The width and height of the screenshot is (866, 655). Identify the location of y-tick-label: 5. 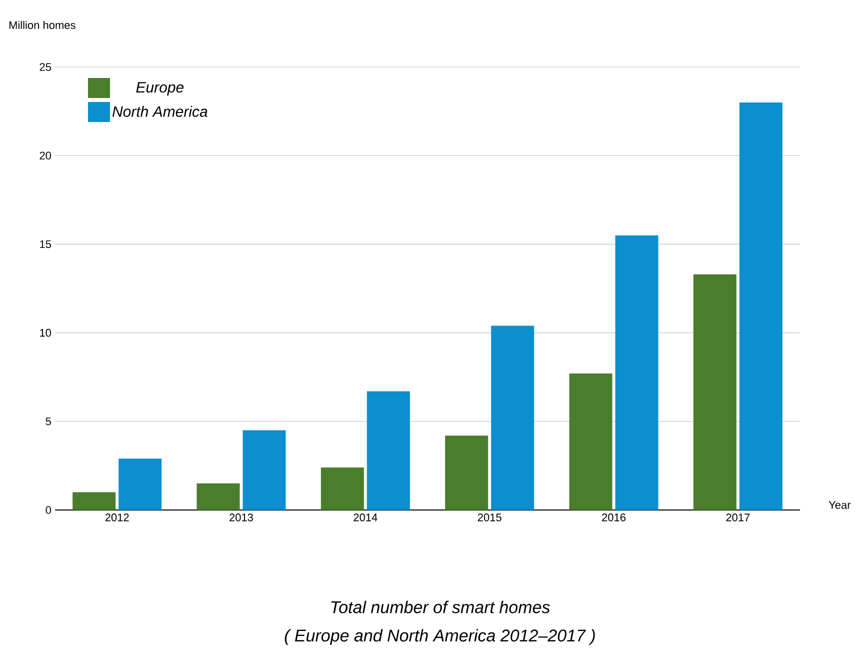
(48, 422).